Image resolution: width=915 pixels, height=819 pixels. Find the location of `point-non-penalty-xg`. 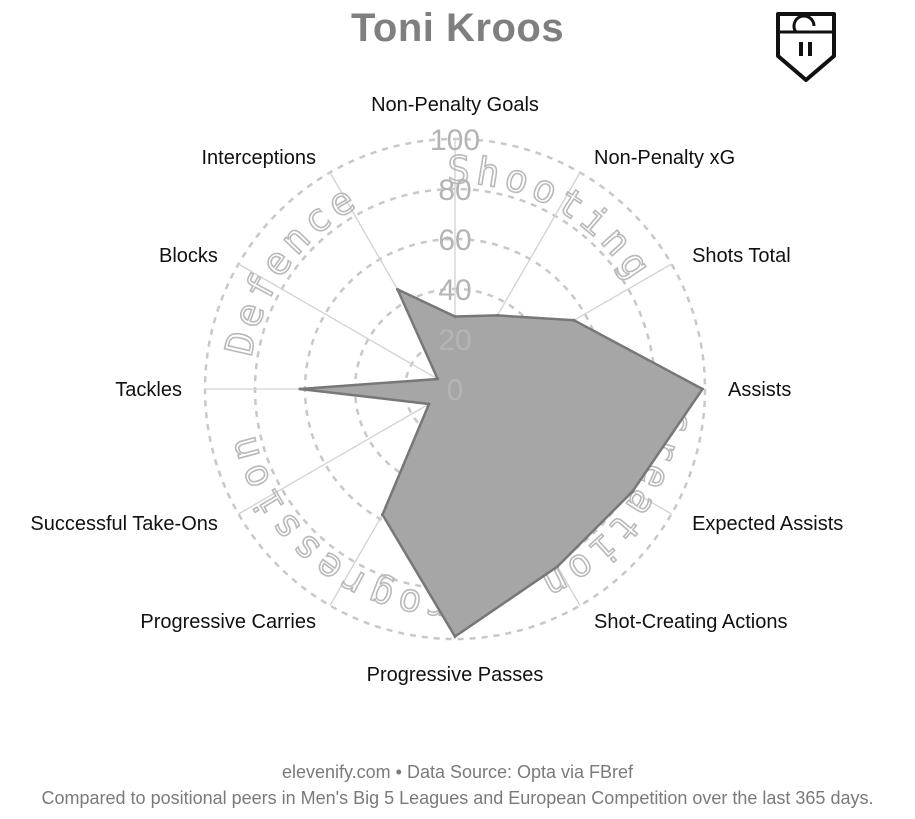

point-non-penalty-xg is located at coordinates (497, 315).